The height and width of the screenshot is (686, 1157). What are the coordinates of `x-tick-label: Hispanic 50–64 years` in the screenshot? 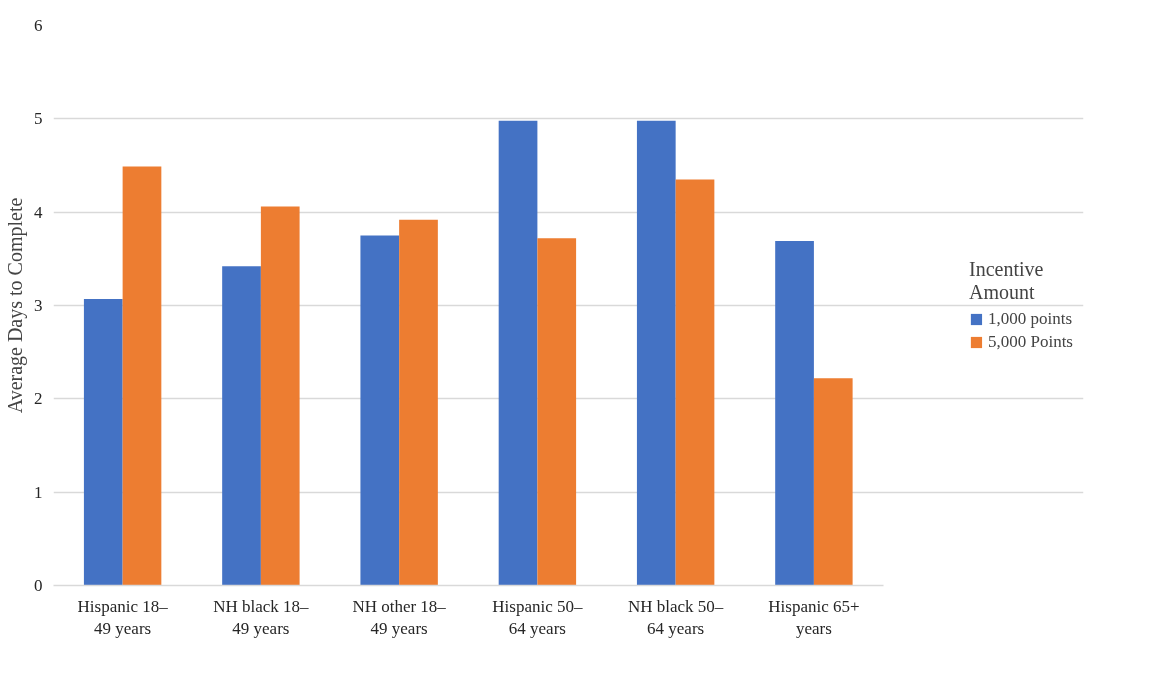 It's located at (537, 617).